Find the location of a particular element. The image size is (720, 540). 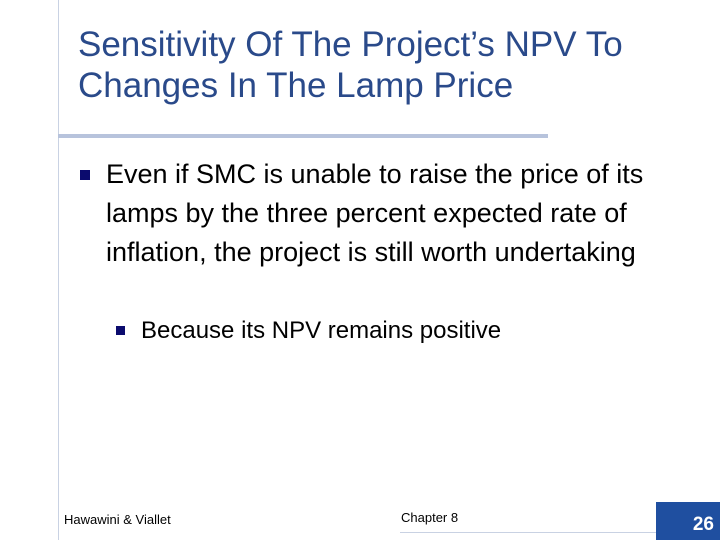

footer-divider is located at coordinates (550, 532).